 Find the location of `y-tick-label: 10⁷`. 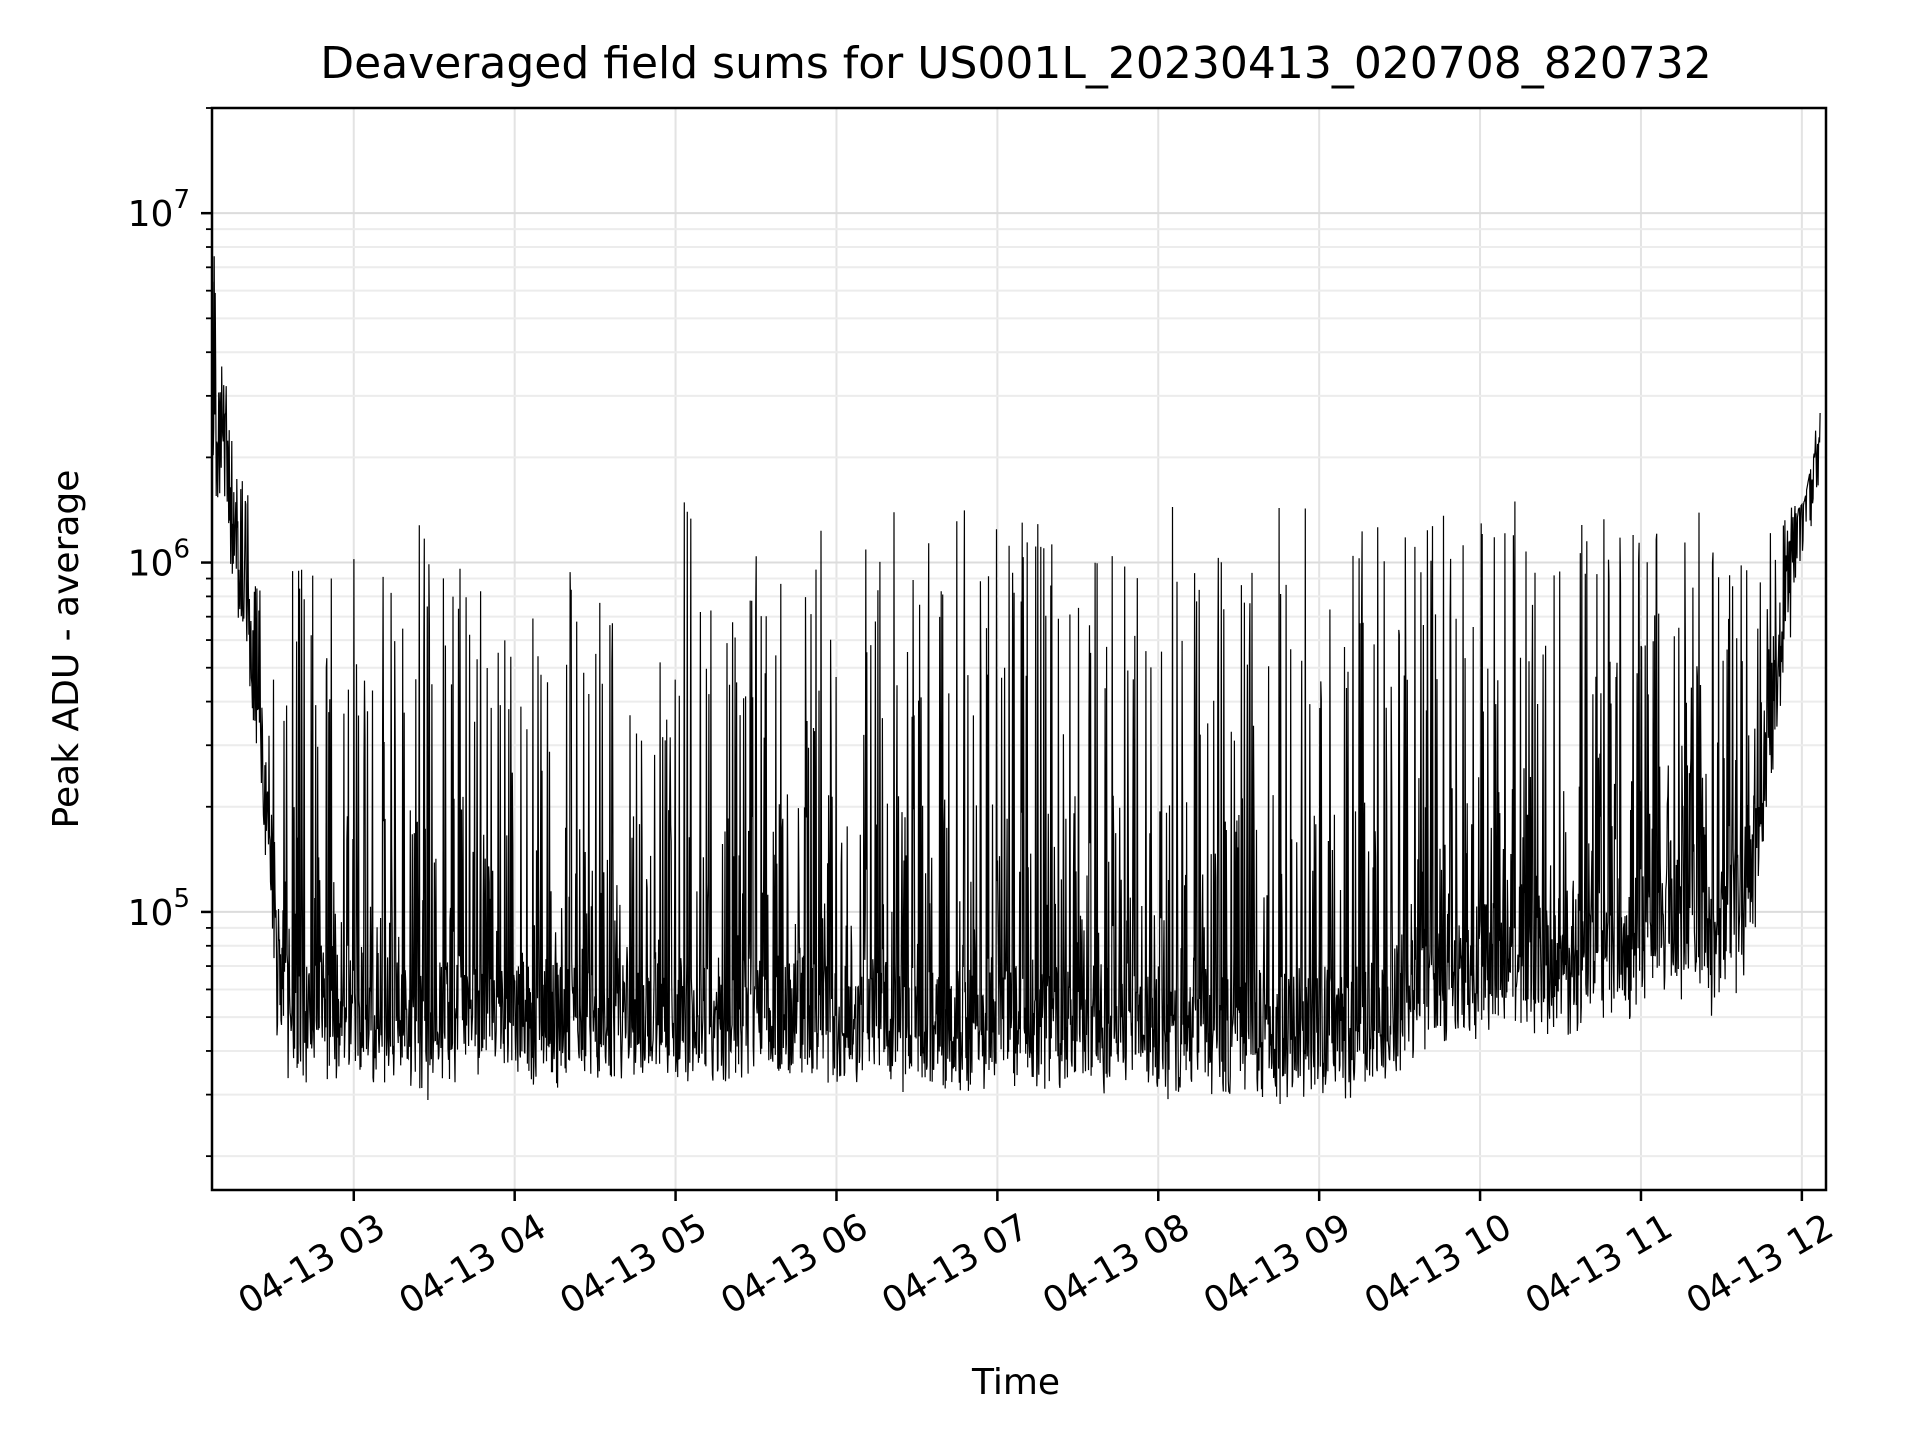

y-tick-label: 10⁷ is located at coordinates (159, 210).